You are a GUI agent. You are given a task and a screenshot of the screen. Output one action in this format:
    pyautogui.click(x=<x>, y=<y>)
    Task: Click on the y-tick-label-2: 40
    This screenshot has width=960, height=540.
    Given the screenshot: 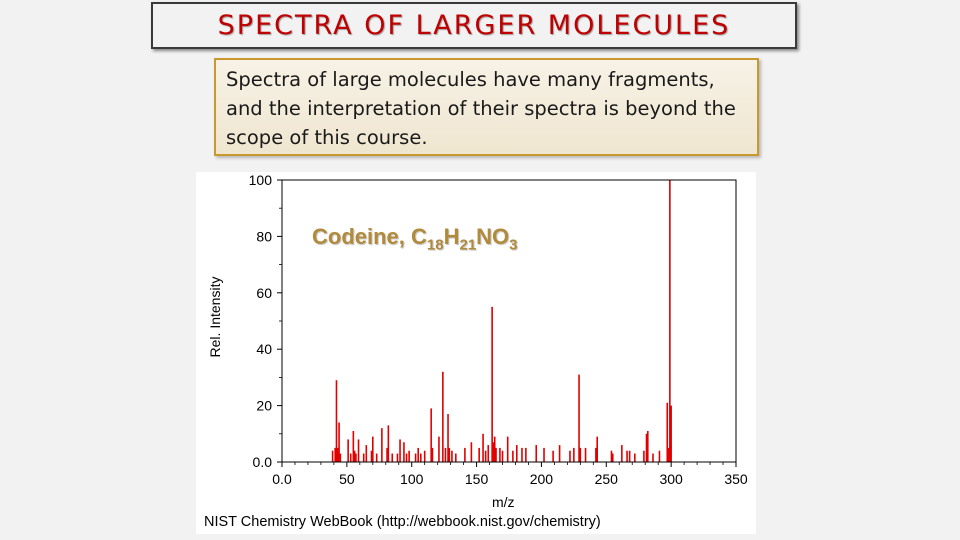 What is the action you would take?
    pyautogui.click(x=264, y=349)
    